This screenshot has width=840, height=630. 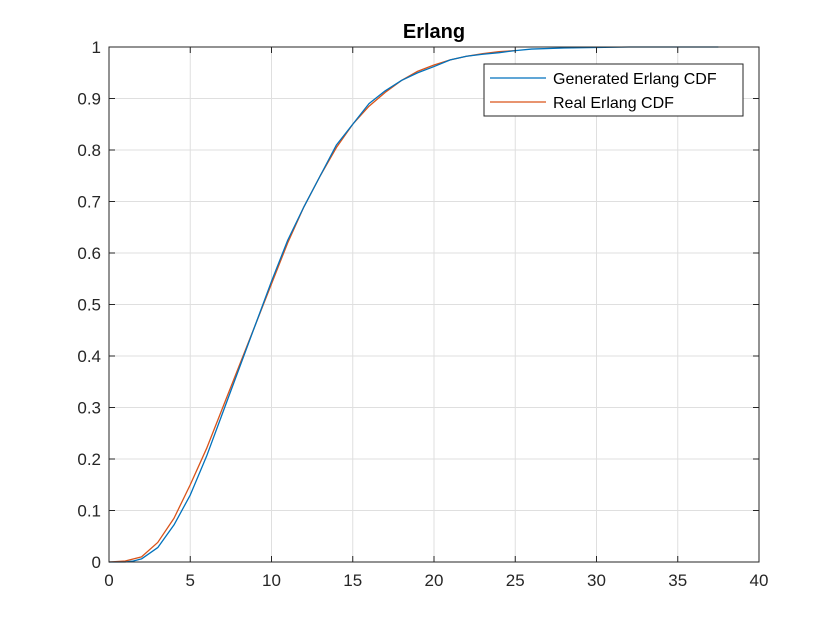 I want to click on y-tick-label: 1, so click(x=96, y=47).